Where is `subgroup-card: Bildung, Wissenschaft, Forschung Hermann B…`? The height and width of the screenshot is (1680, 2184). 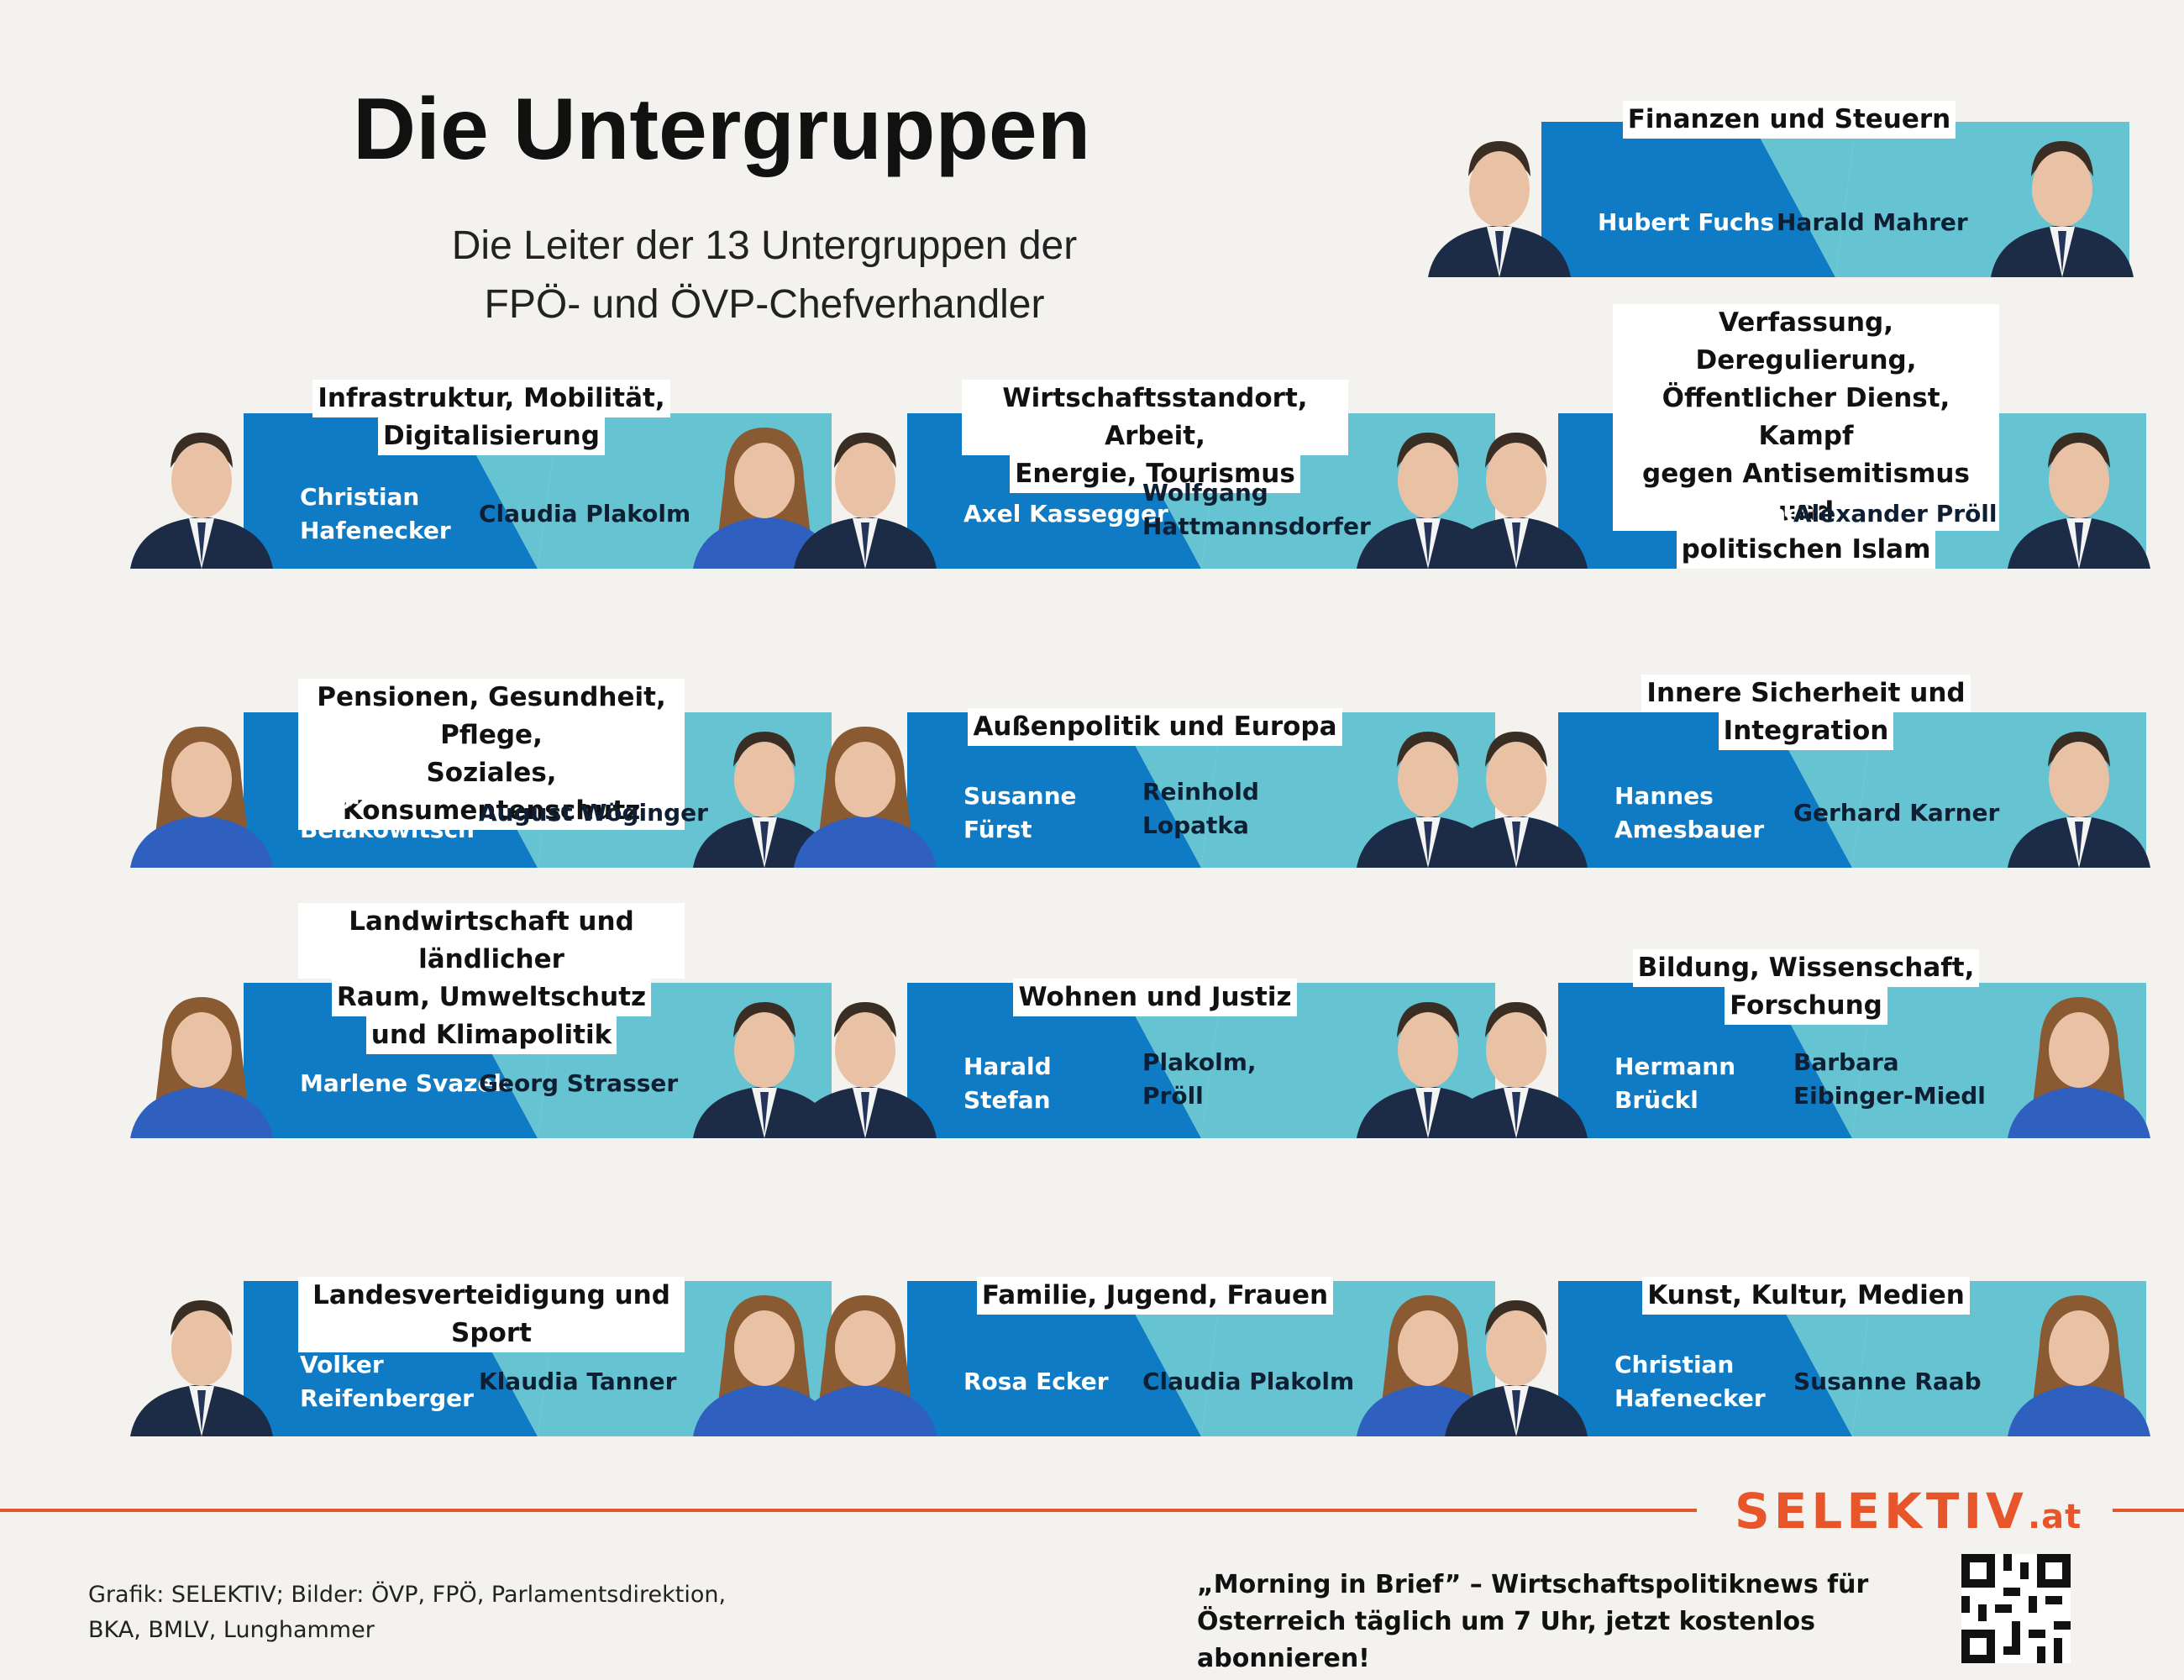
subgroup-card: Bildung, Wissenschaft, Forschung Hermann B… is located at coordinates (1806, 999).